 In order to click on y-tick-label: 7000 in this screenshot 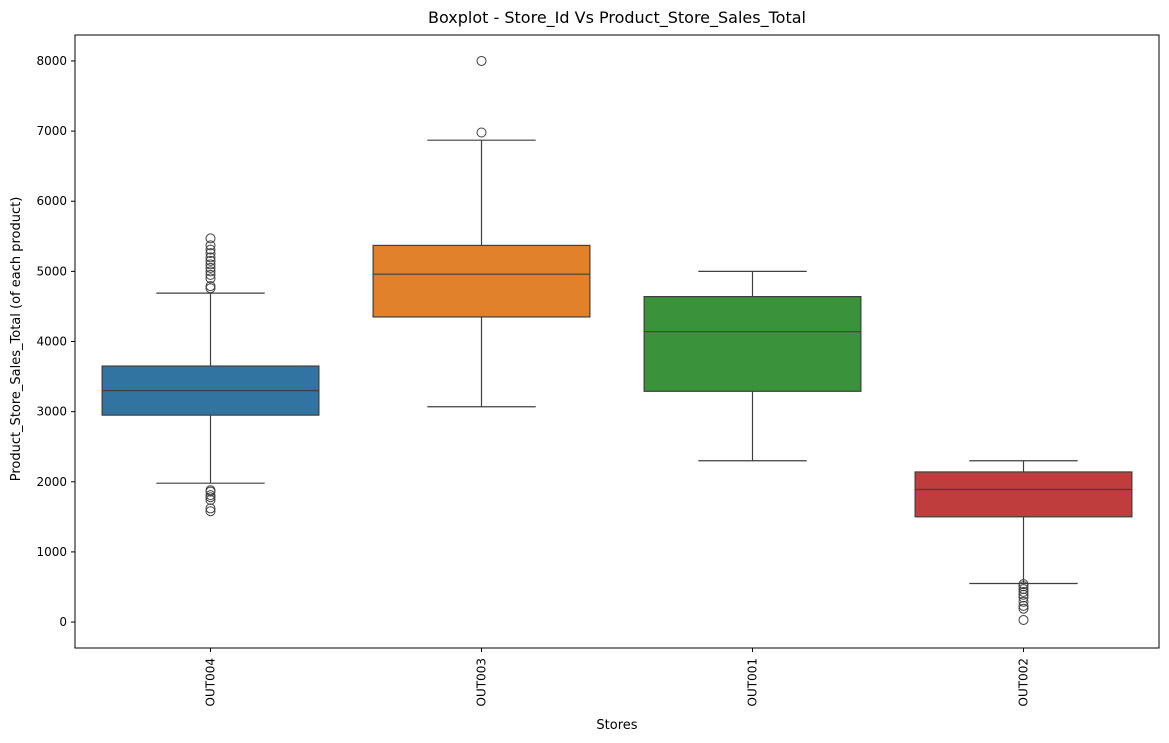, I will do `click(51, 131)`.